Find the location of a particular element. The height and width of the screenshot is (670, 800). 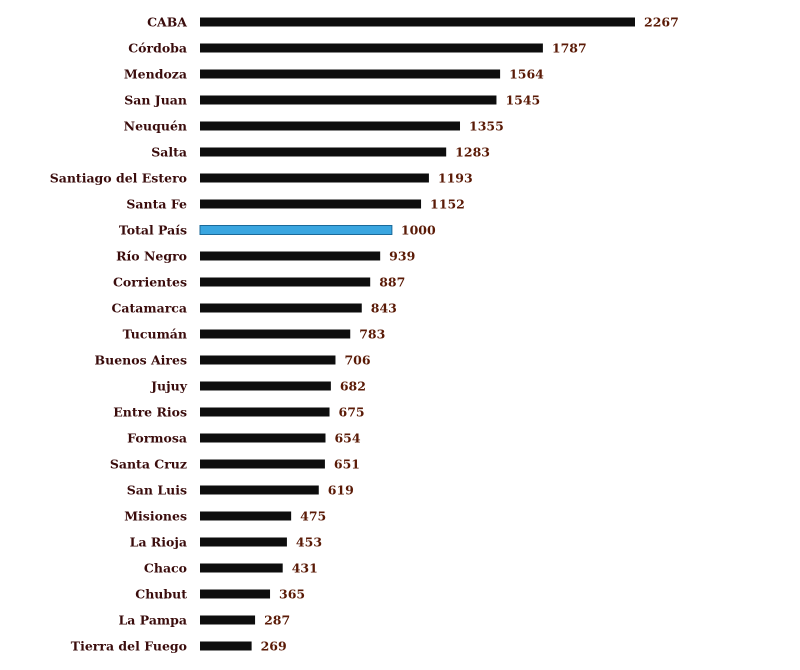

bar-caba is located at coordinates (417, 22).